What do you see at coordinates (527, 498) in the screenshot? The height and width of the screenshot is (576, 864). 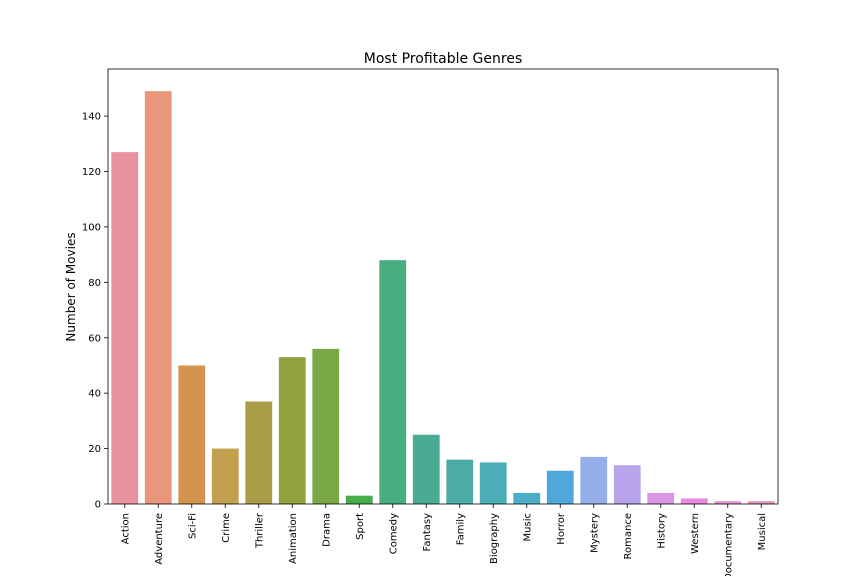 I see `bar-music` at bounding box center [527, 498].